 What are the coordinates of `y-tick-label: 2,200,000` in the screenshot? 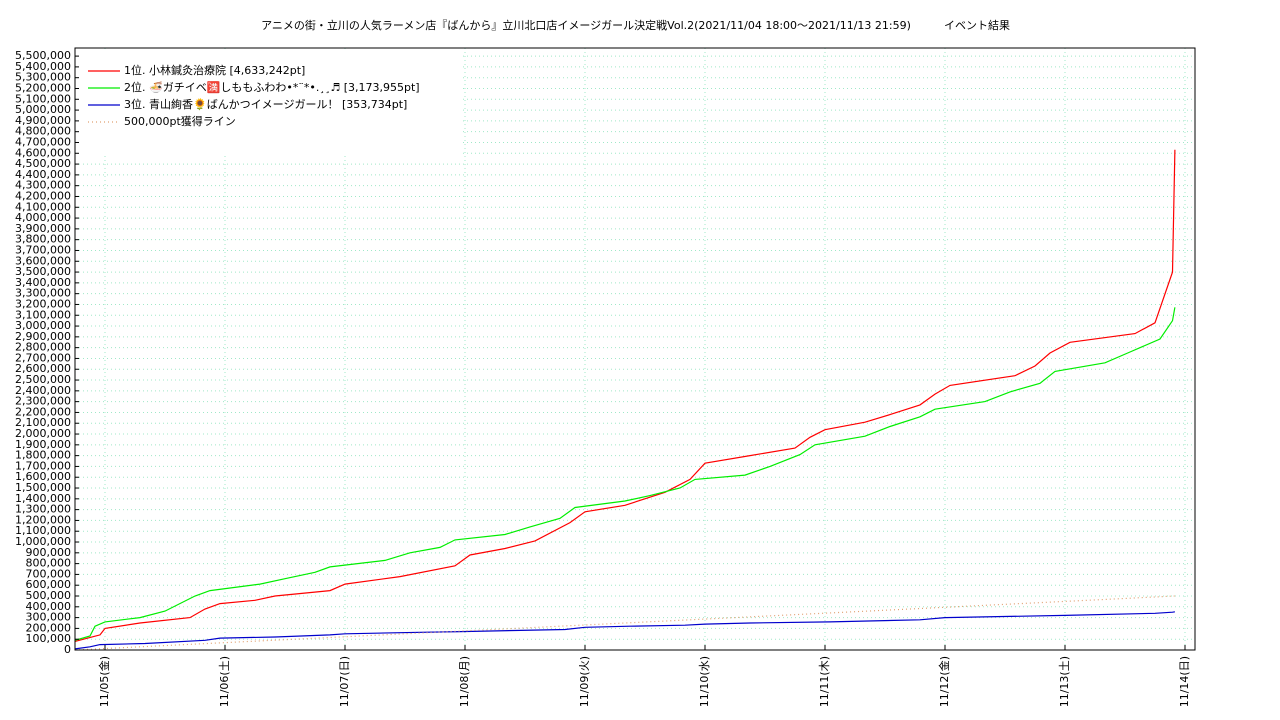 It's located at (43, 411).